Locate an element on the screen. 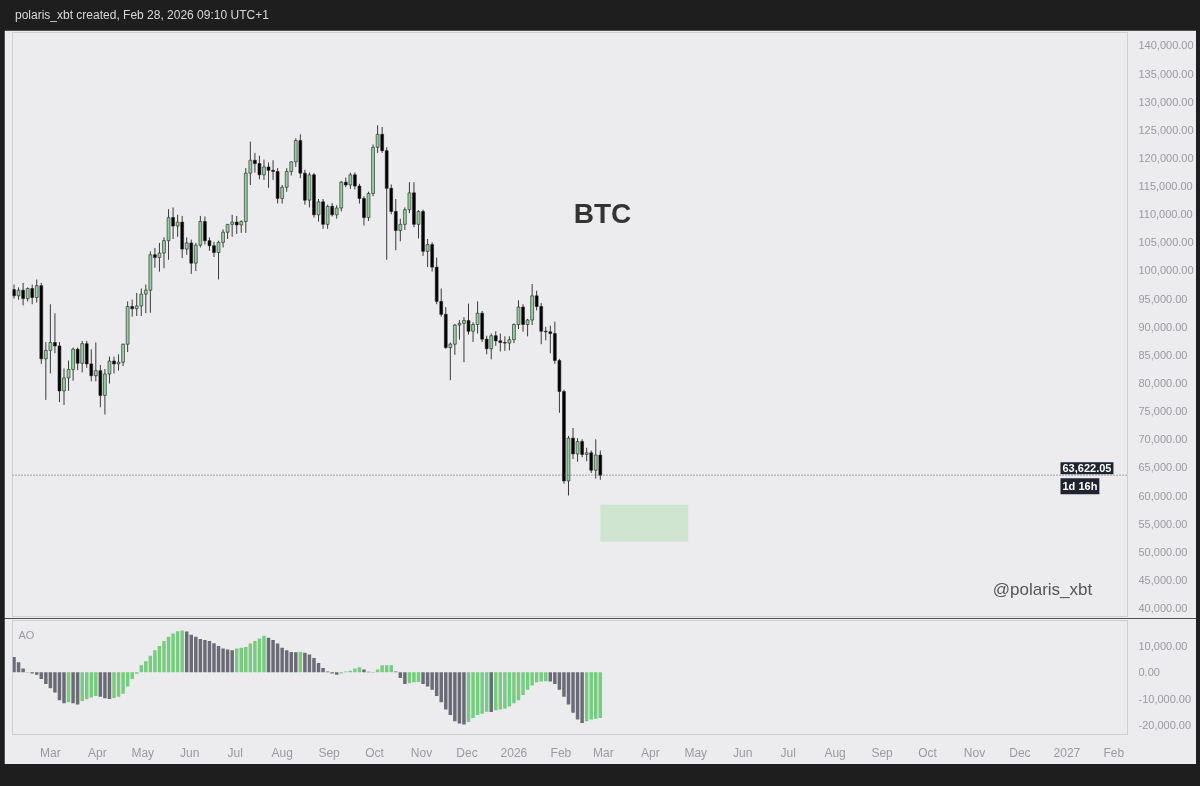  y-tick-label: 50,000.00 is located at coordinates (1163, 551).